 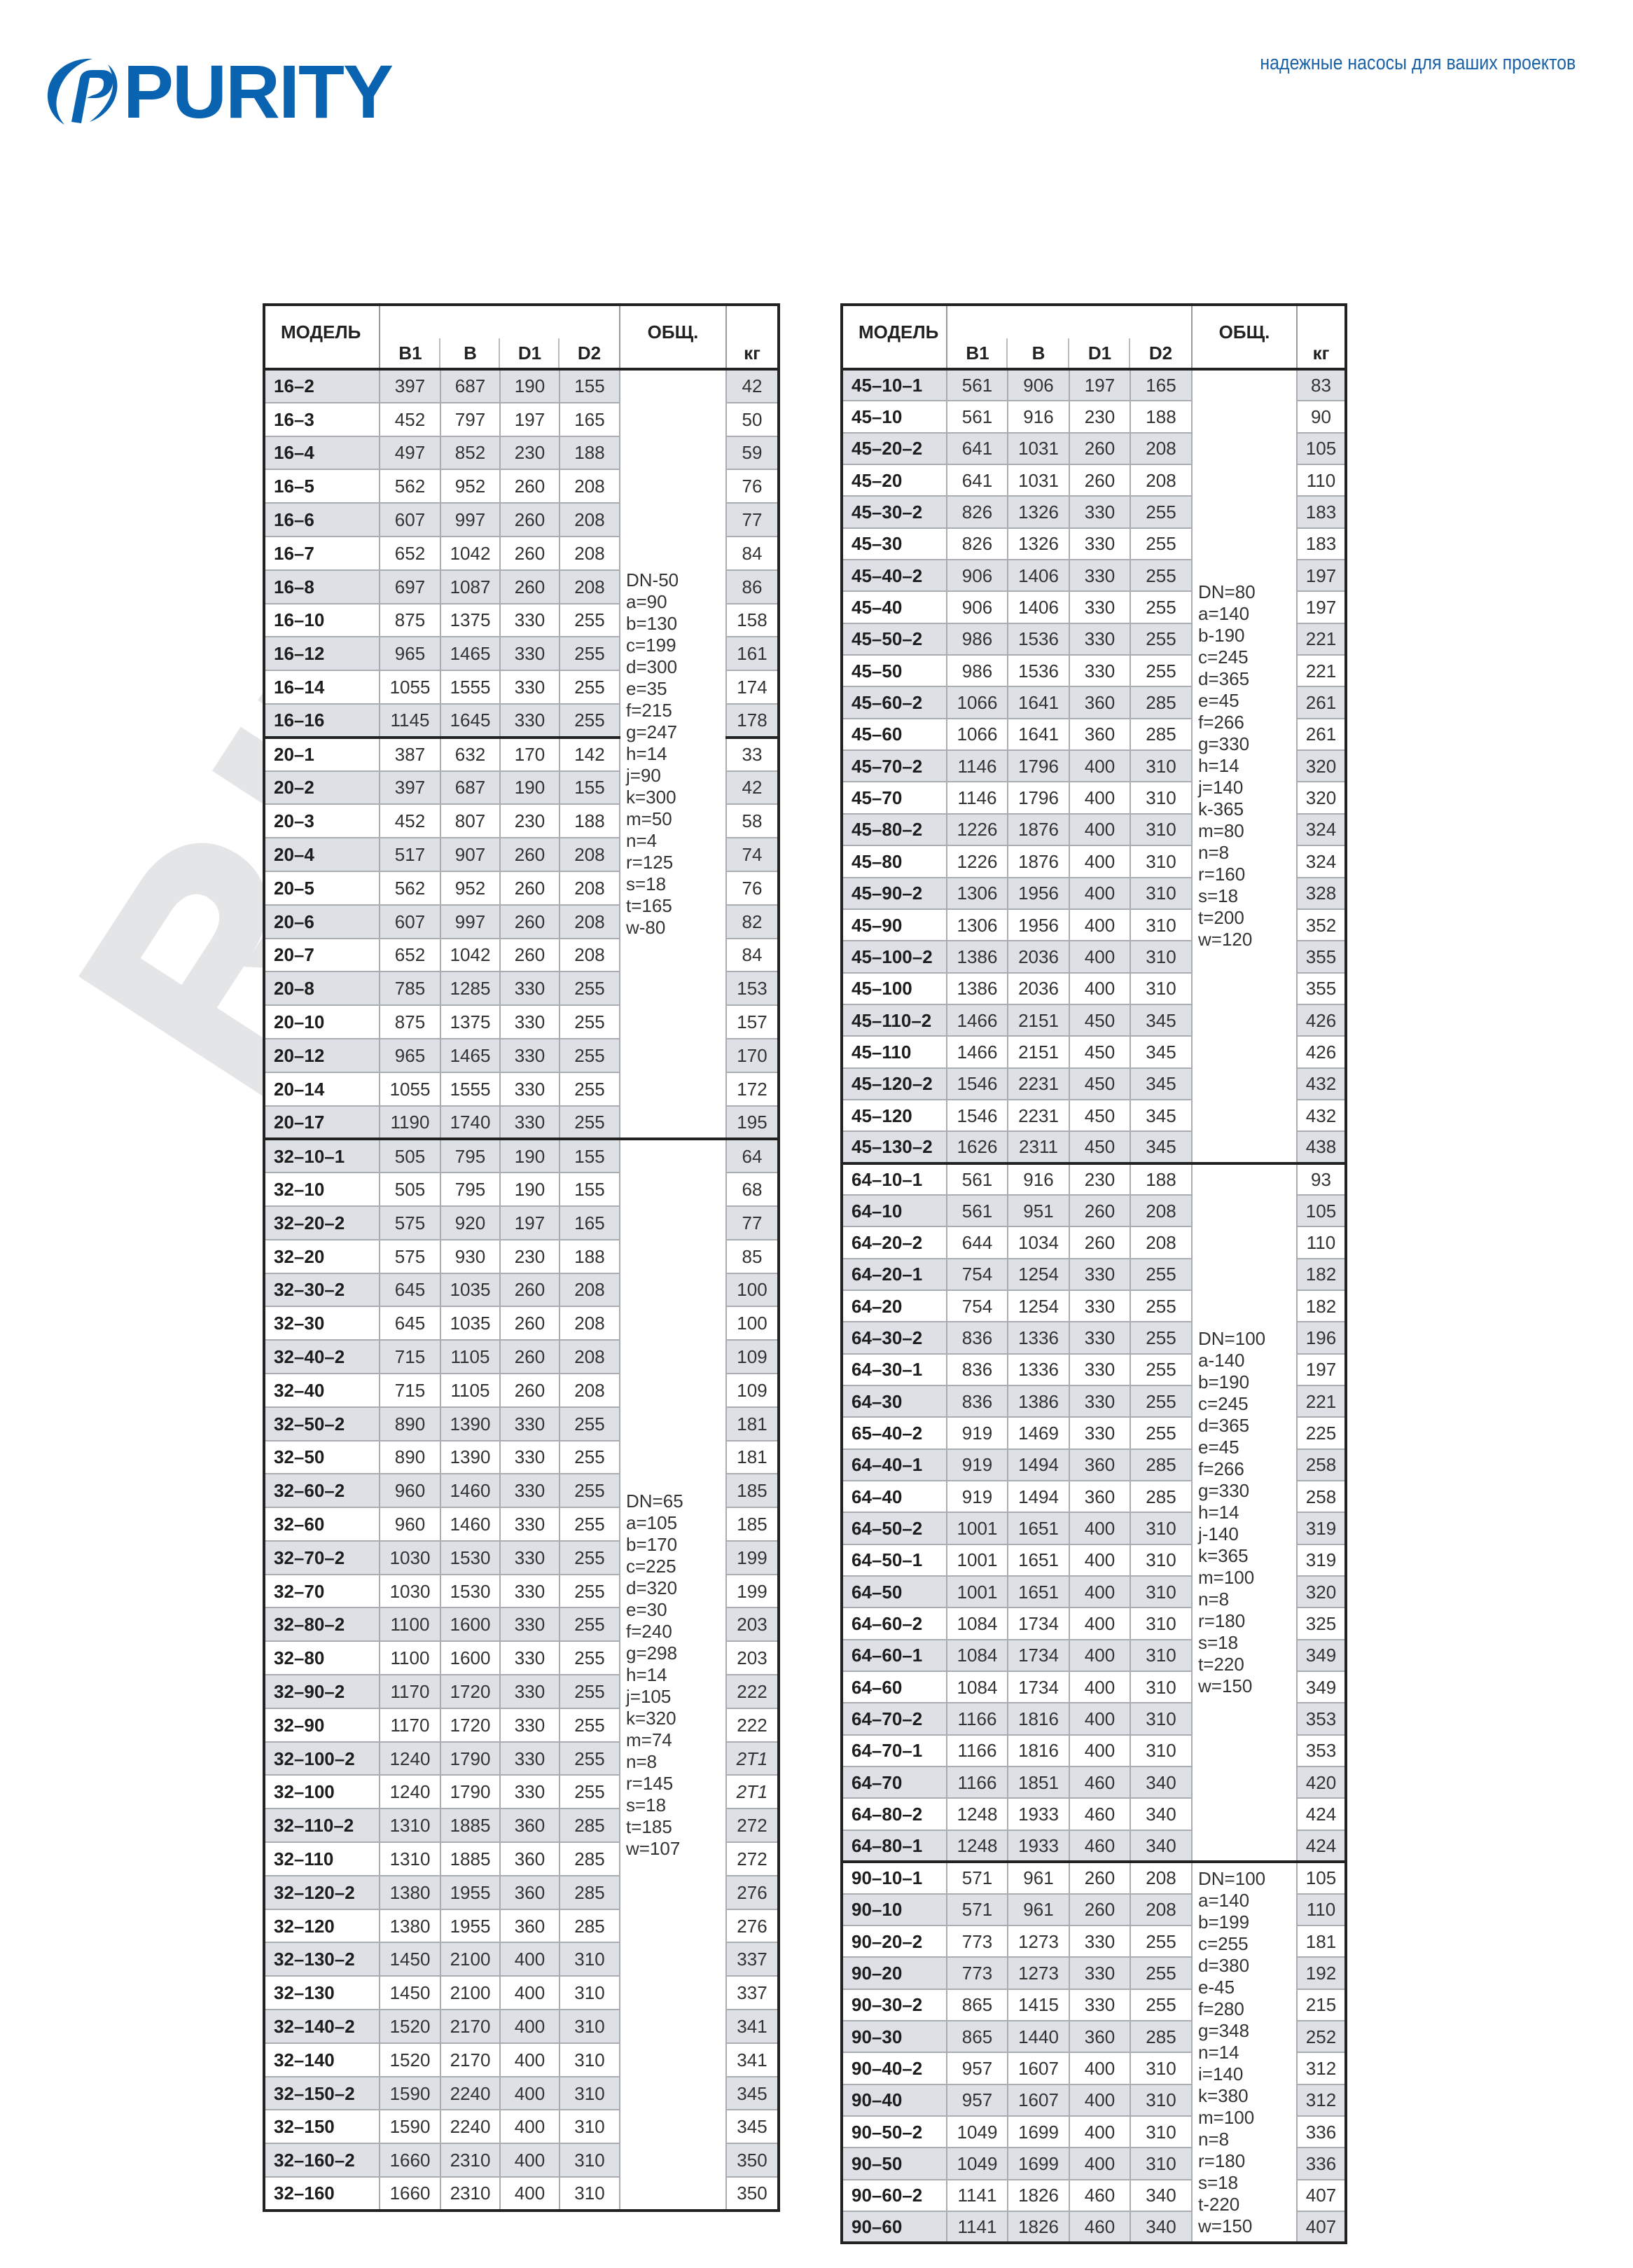 What do you see at coordinates (321, 553) in the screenshot?
I see `cell-model: 16–7` at bounding box center [321, 553].